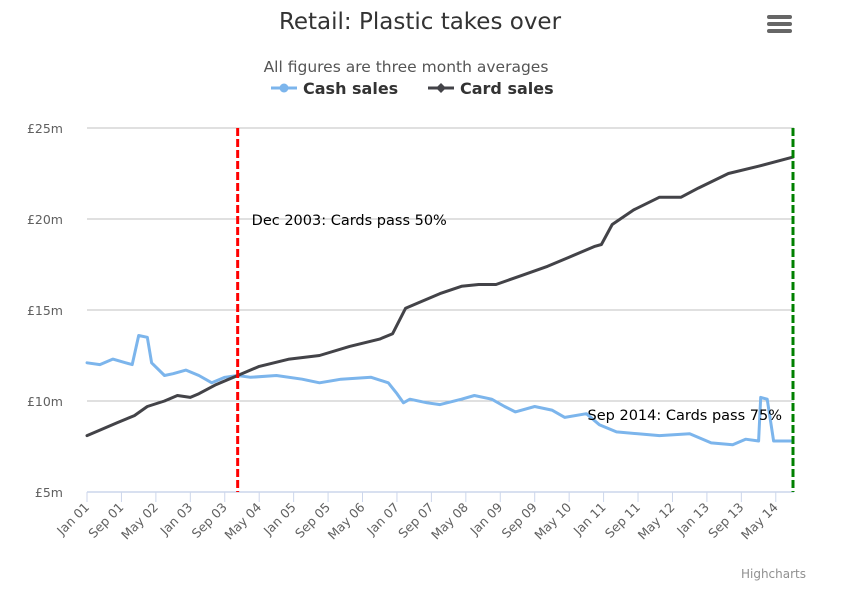  What do you see at coordinates (139, 521) in the screenshot?
I see `x-tick-label: May 02` at bounding box center [139, 521].